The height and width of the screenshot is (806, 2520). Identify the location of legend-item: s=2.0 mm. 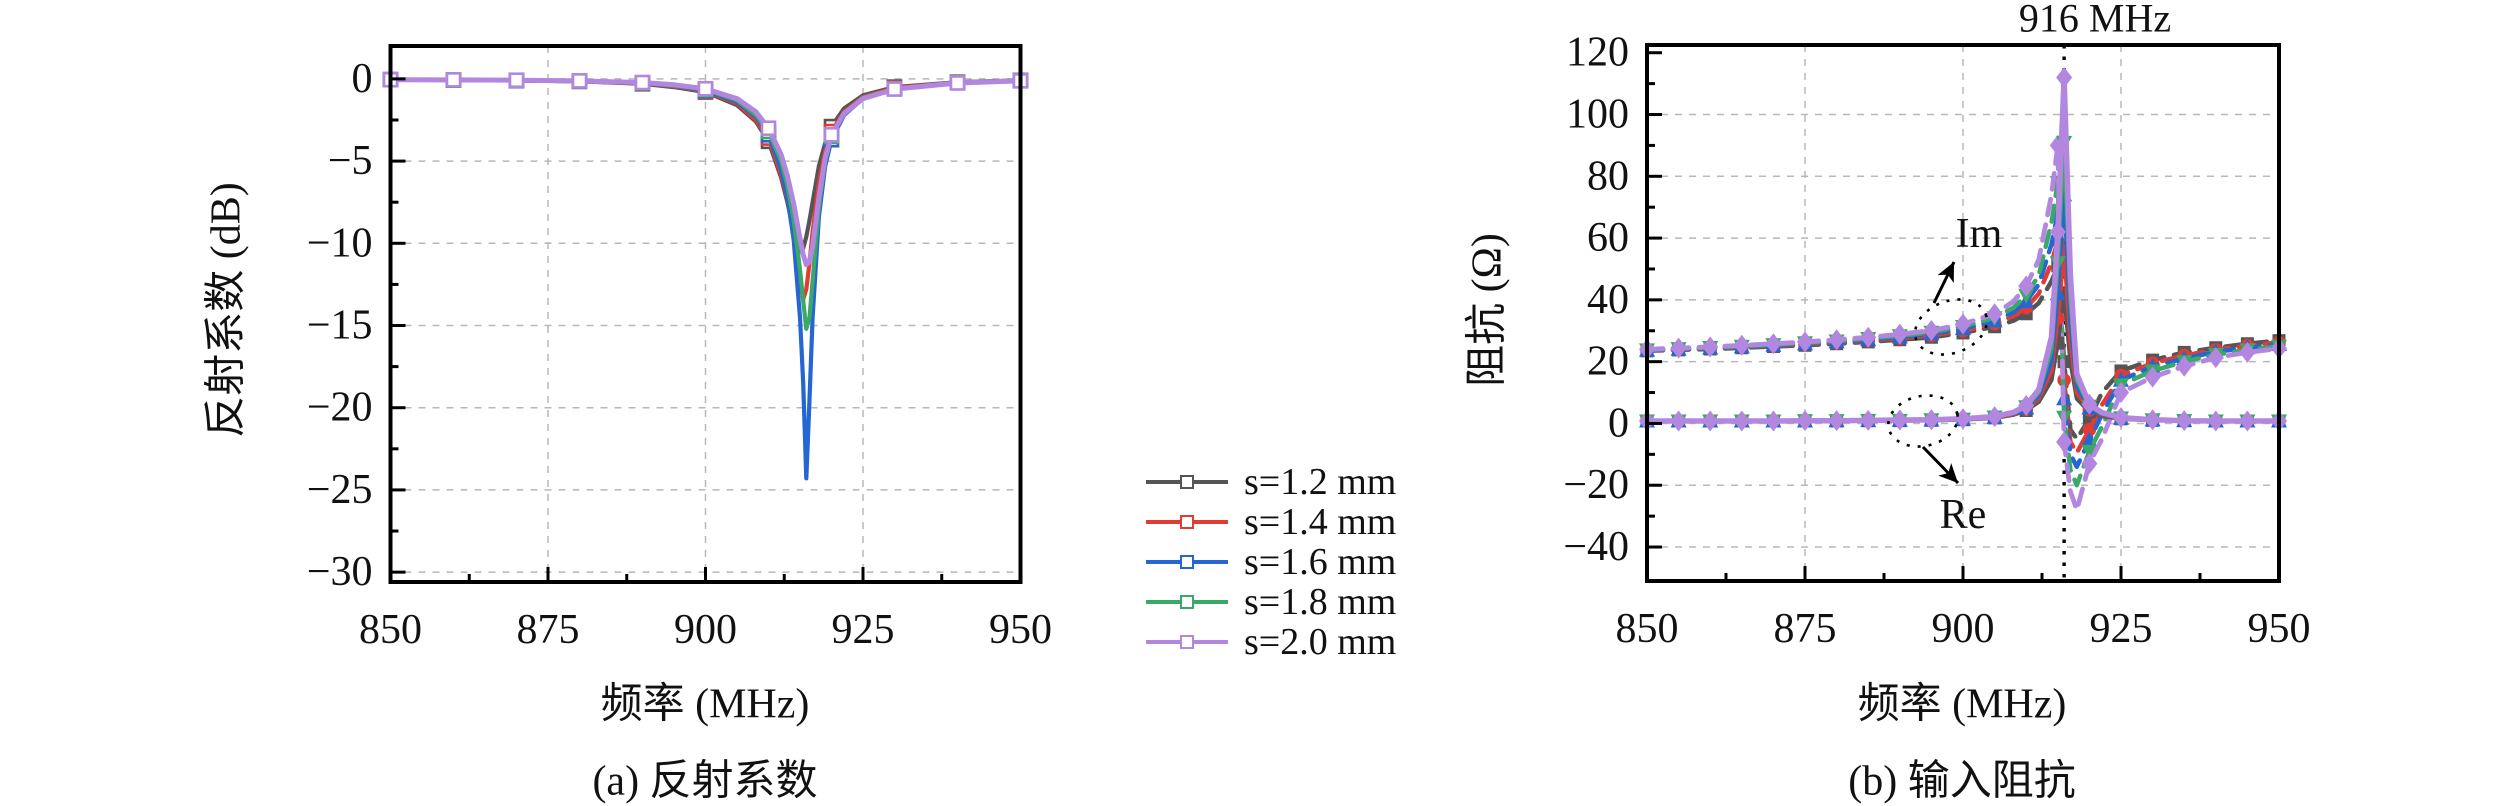
(1271, 642).